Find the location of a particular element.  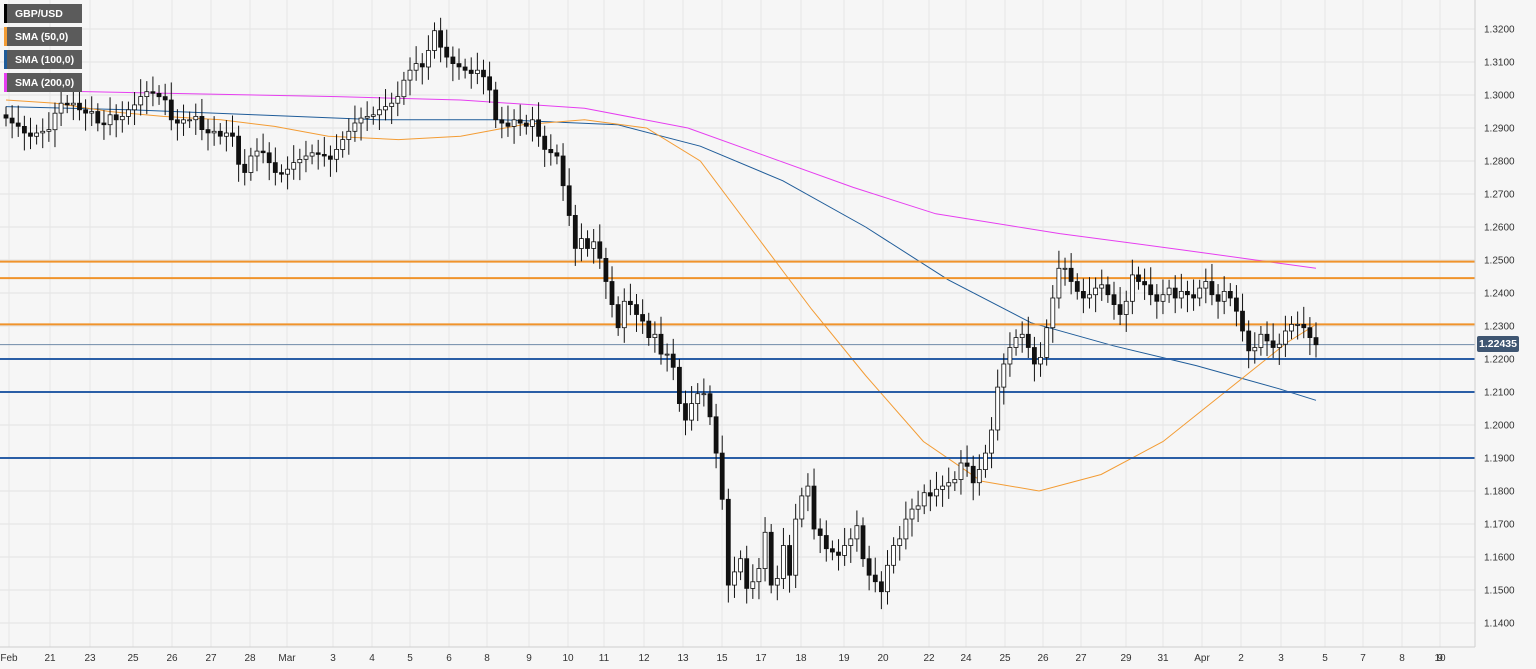

legend-item-sma200: SMA (200,0) is located at coordinates (43, 82).